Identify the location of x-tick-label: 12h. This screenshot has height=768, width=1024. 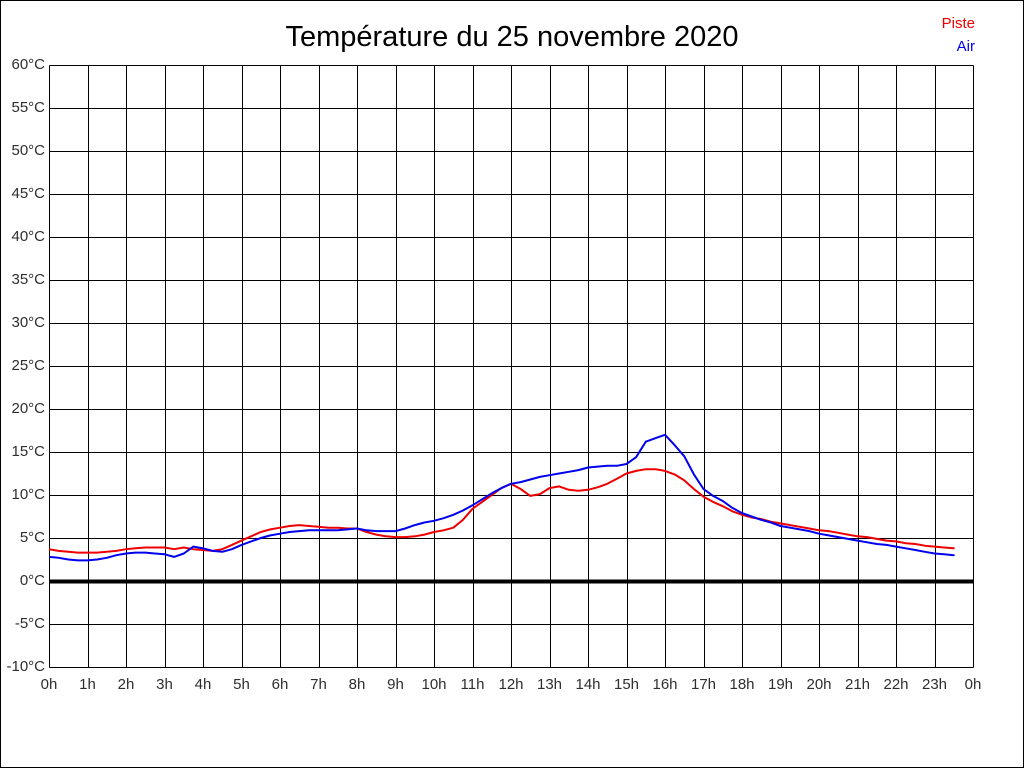
(511, 684).